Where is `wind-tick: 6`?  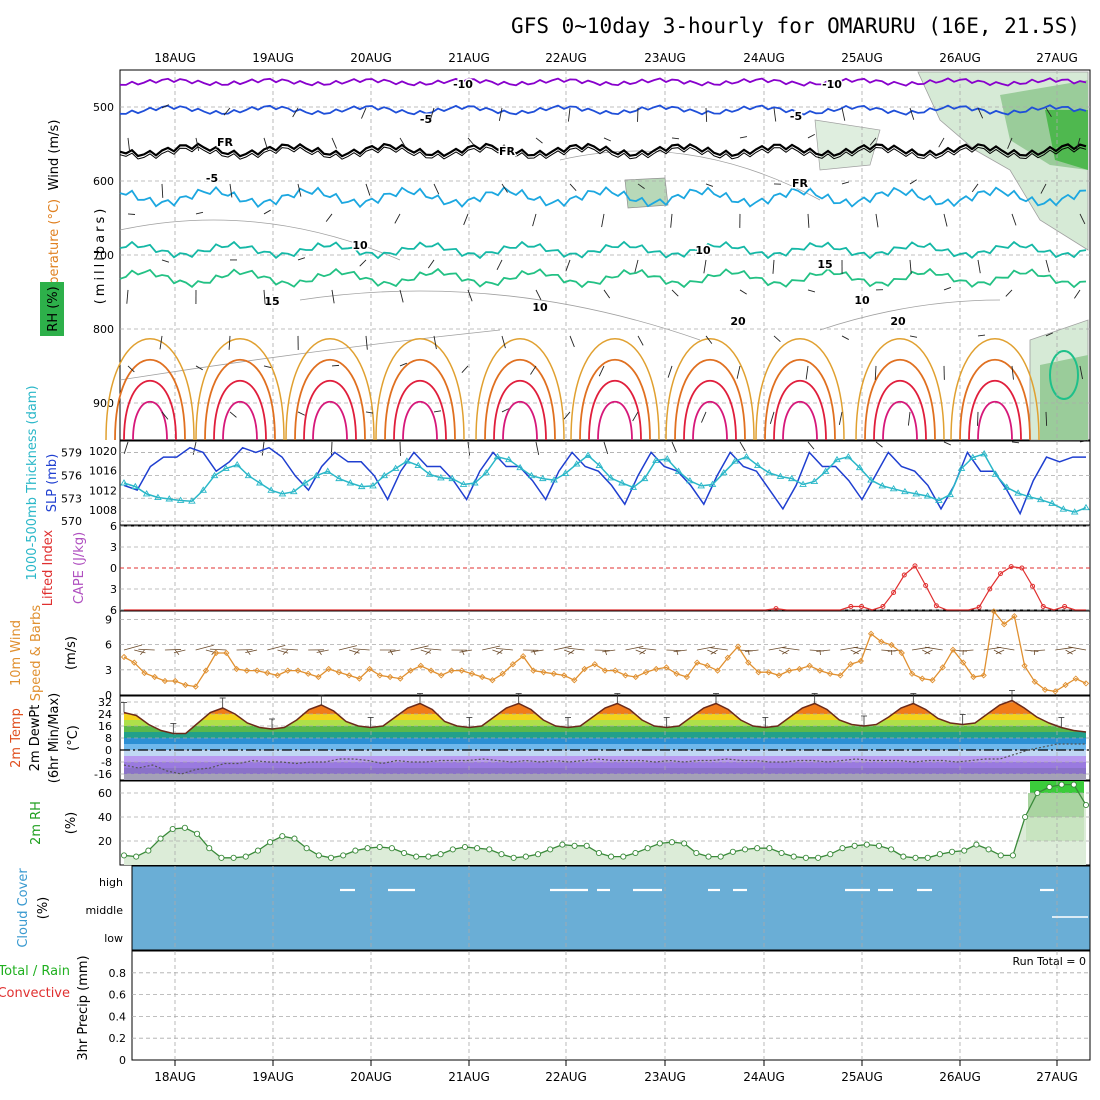 wind-tick: 6 is located at coordinates (108, 645).